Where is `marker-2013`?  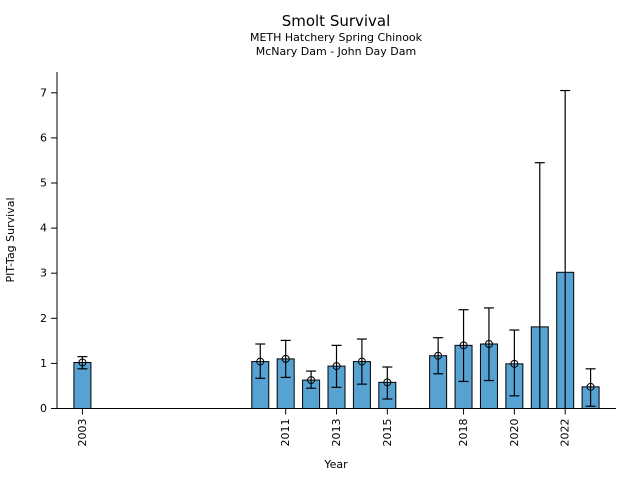
marker-2013 is located at coordinates (336, 366).